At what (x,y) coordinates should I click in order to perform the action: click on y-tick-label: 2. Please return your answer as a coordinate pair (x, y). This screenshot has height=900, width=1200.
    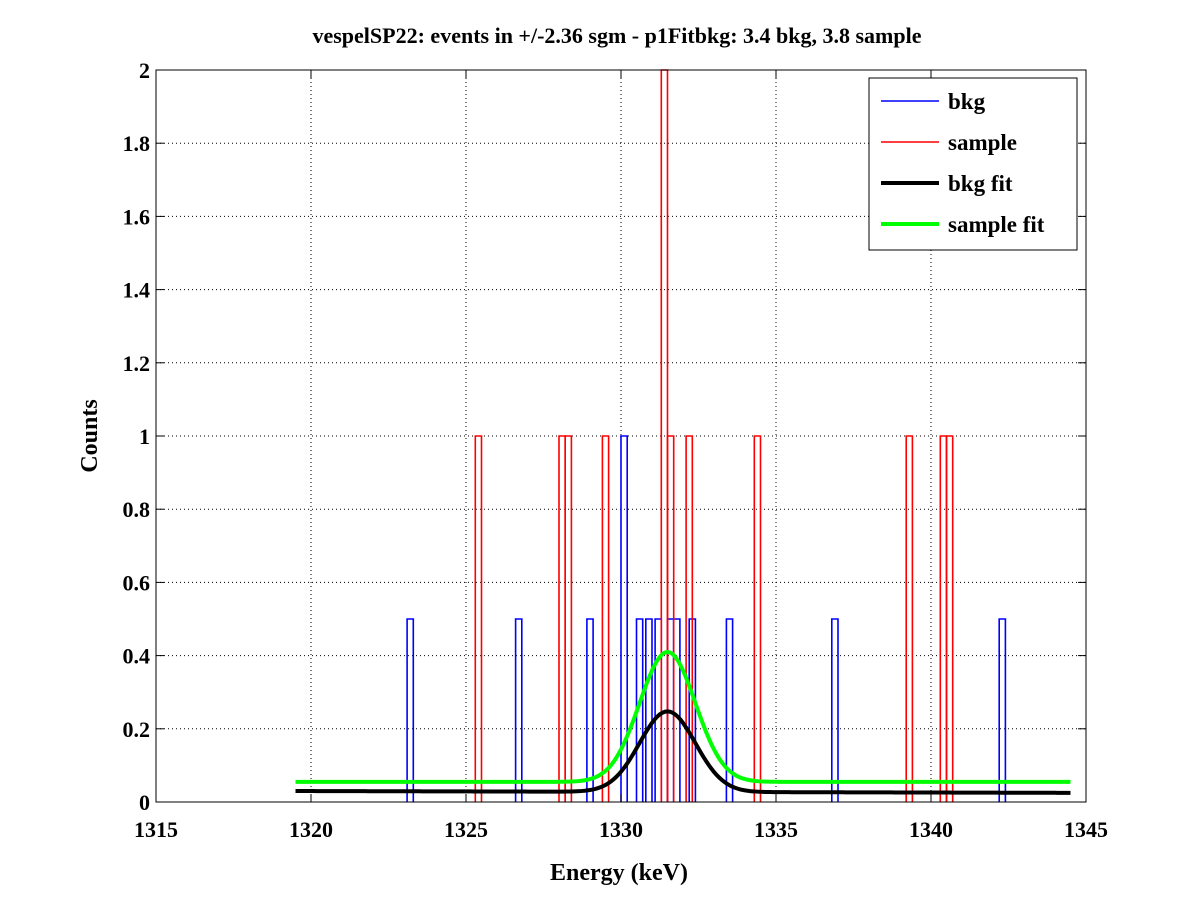
    Looking at the image, I should click on (144, 70).